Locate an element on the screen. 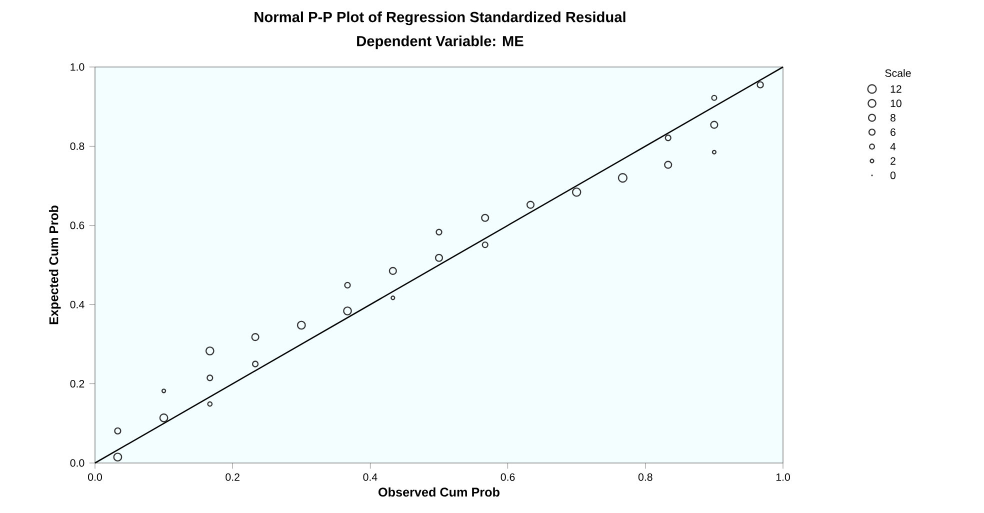 The width and height of the screenshot is (984, 513). legend-label: 8 is located at coordinates (893, 118).